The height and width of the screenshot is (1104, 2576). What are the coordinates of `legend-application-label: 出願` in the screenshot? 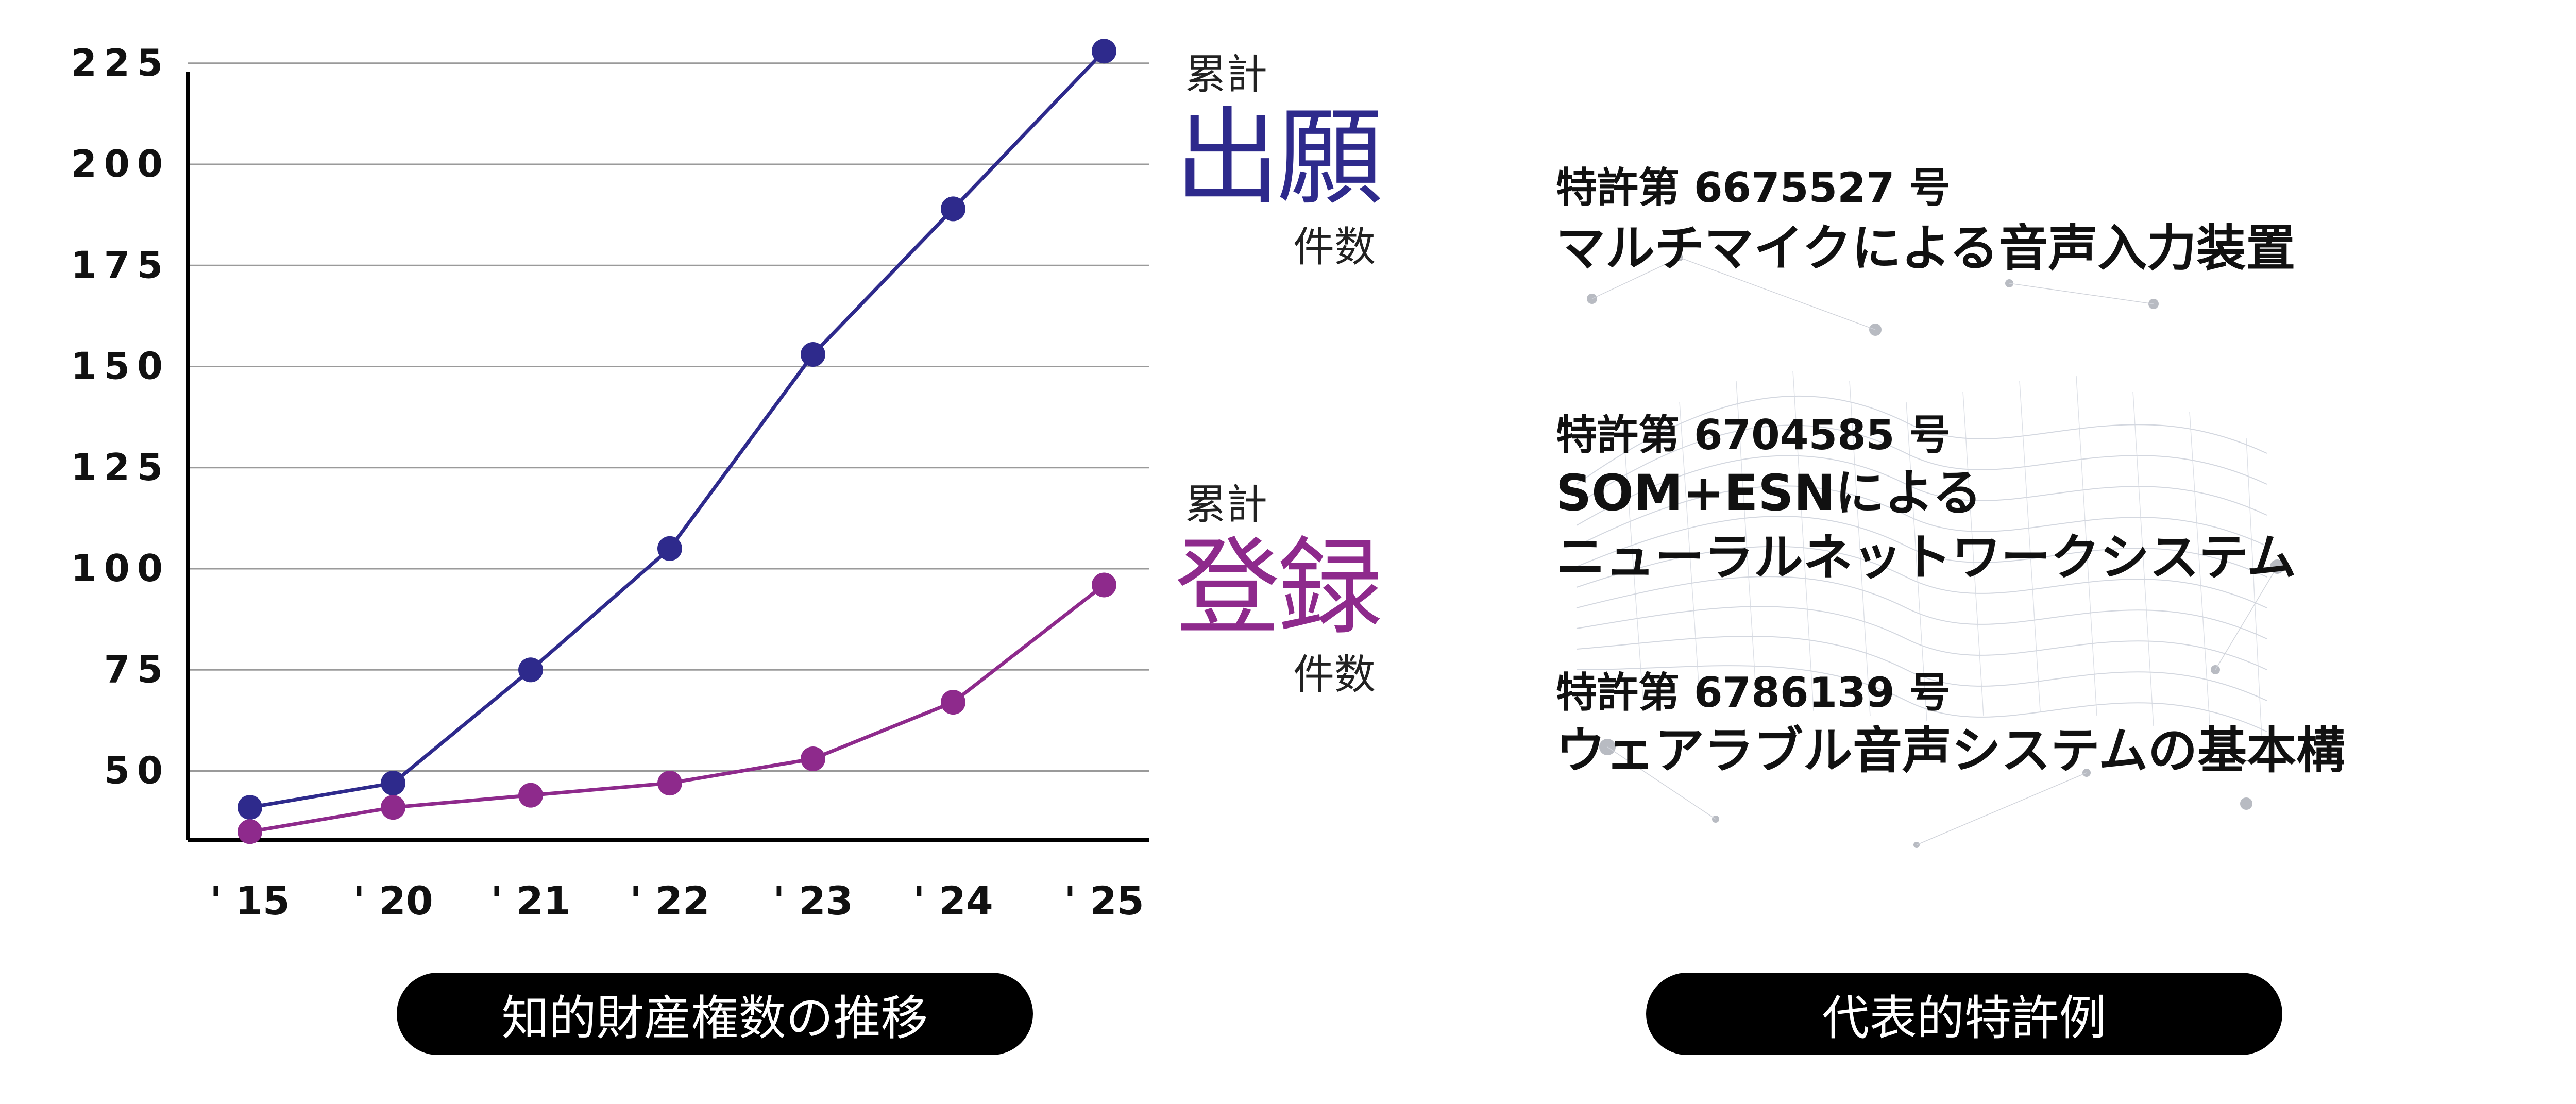 It's located at (1279, 158).